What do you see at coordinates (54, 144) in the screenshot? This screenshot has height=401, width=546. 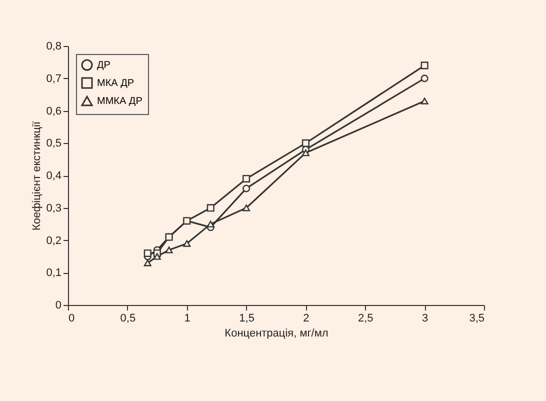 I see `y-tick-label: 0,5` at bounding box center [54, 144].